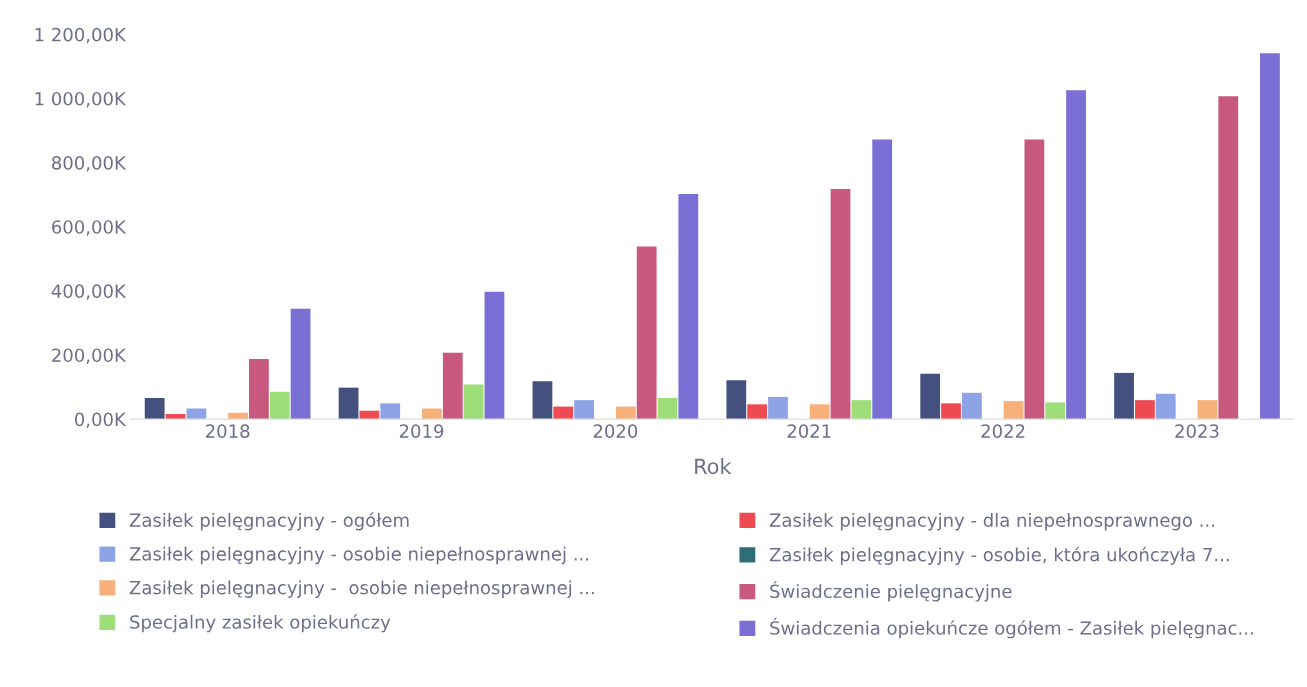  Describe the element at coordinates (615, 431) in the screenshot. I see `x-tick-label: 2020` at that location.